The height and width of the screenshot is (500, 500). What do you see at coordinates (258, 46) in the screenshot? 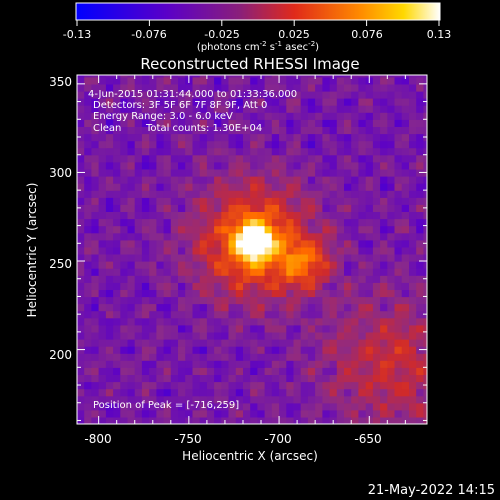
I see `colorbar-units: (photons cm-2 s-1 asec-2)` at bounding box center [258, 46].